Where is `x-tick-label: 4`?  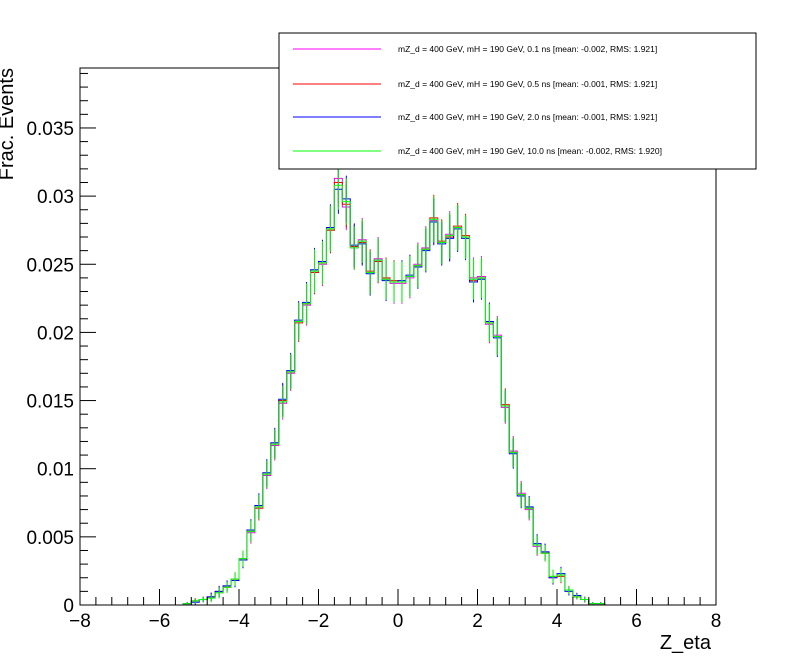 x-tick-label: 4 is located at coordinates (557, 621).